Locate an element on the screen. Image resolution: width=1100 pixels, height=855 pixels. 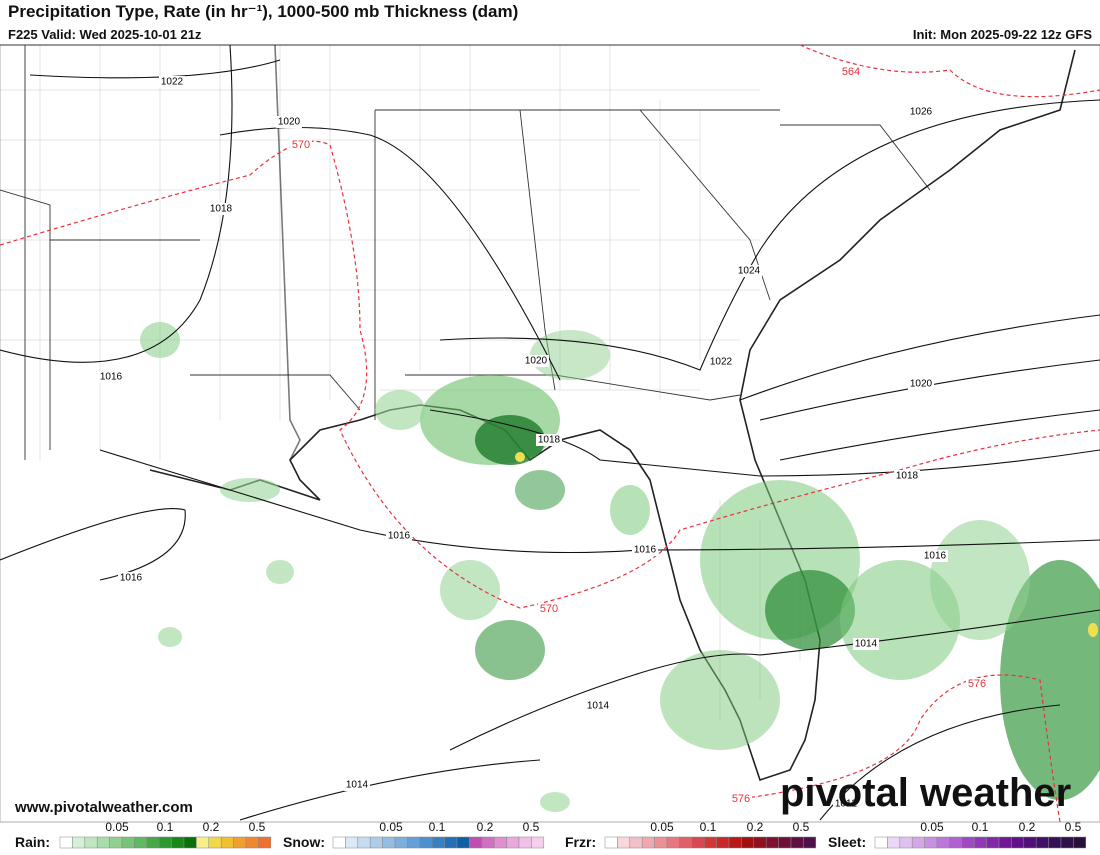
valid-time: F225 Valid: Wed 2025-10-01 21z is located at coordinates (105, 34).